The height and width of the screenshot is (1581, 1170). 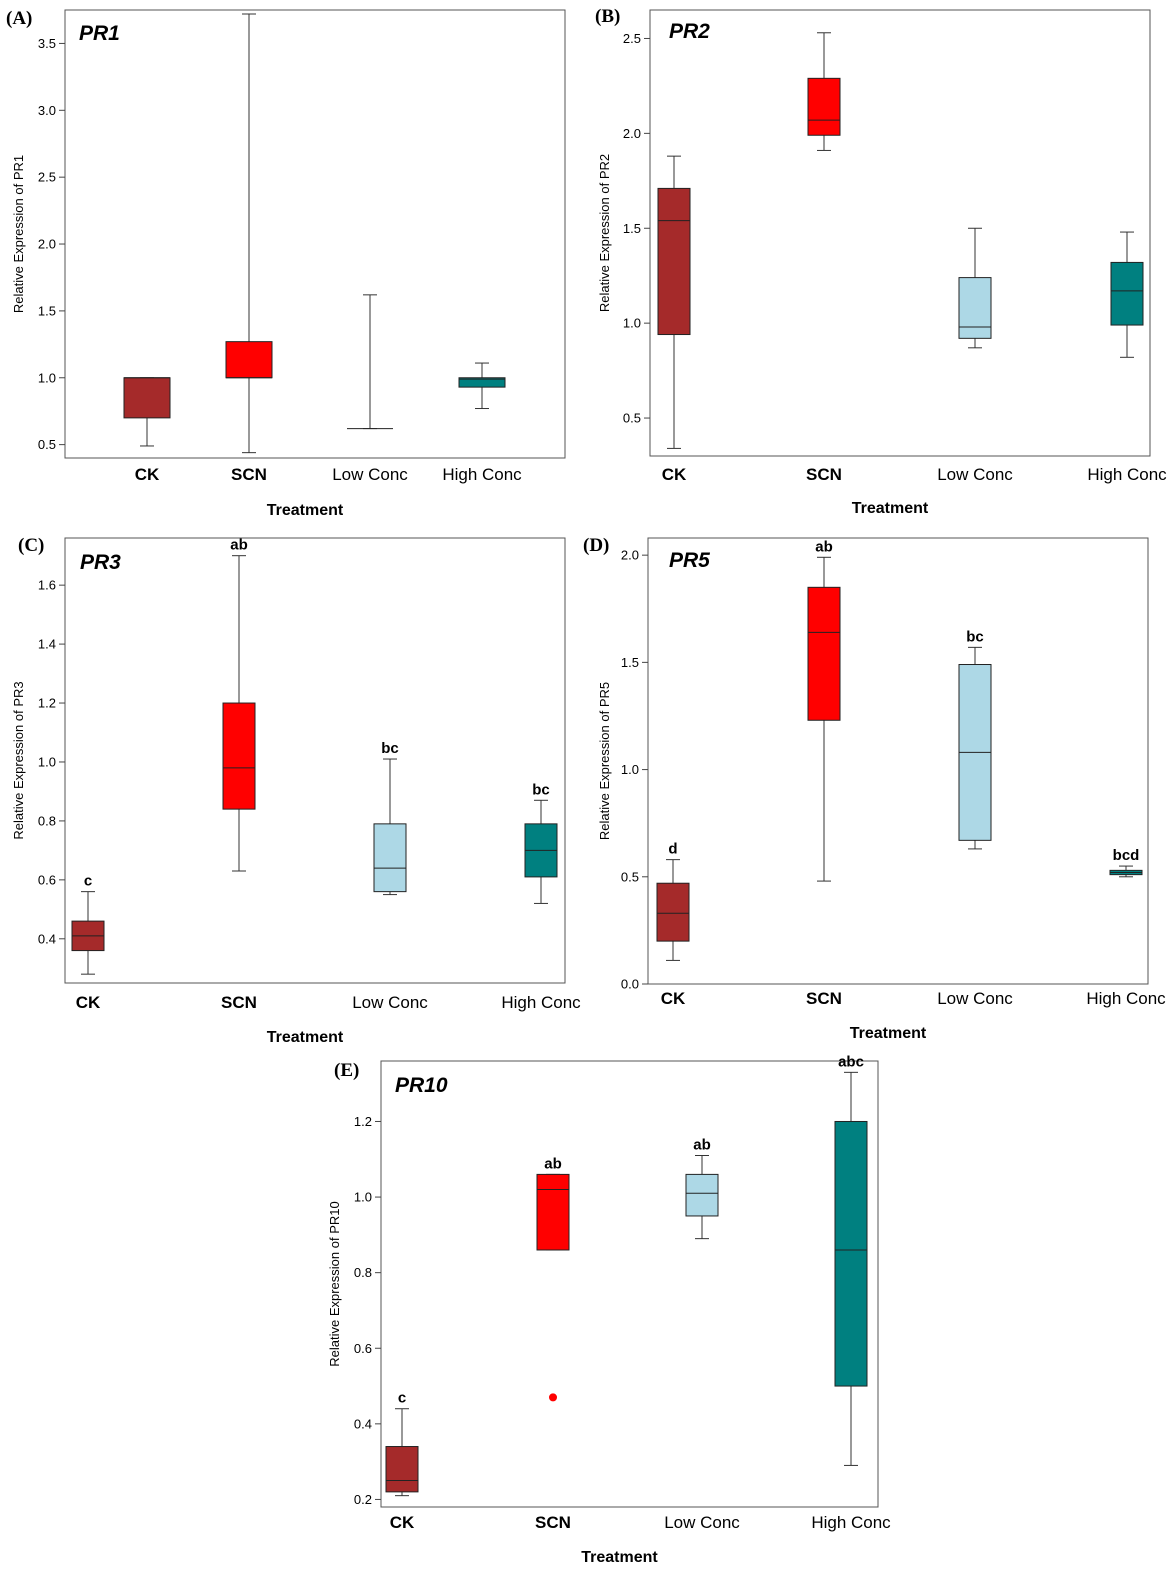 What do you see at coordinates (31, 545) in the screenshot?
I see `panel-letter: (C)` at bounding box center [31, 545].